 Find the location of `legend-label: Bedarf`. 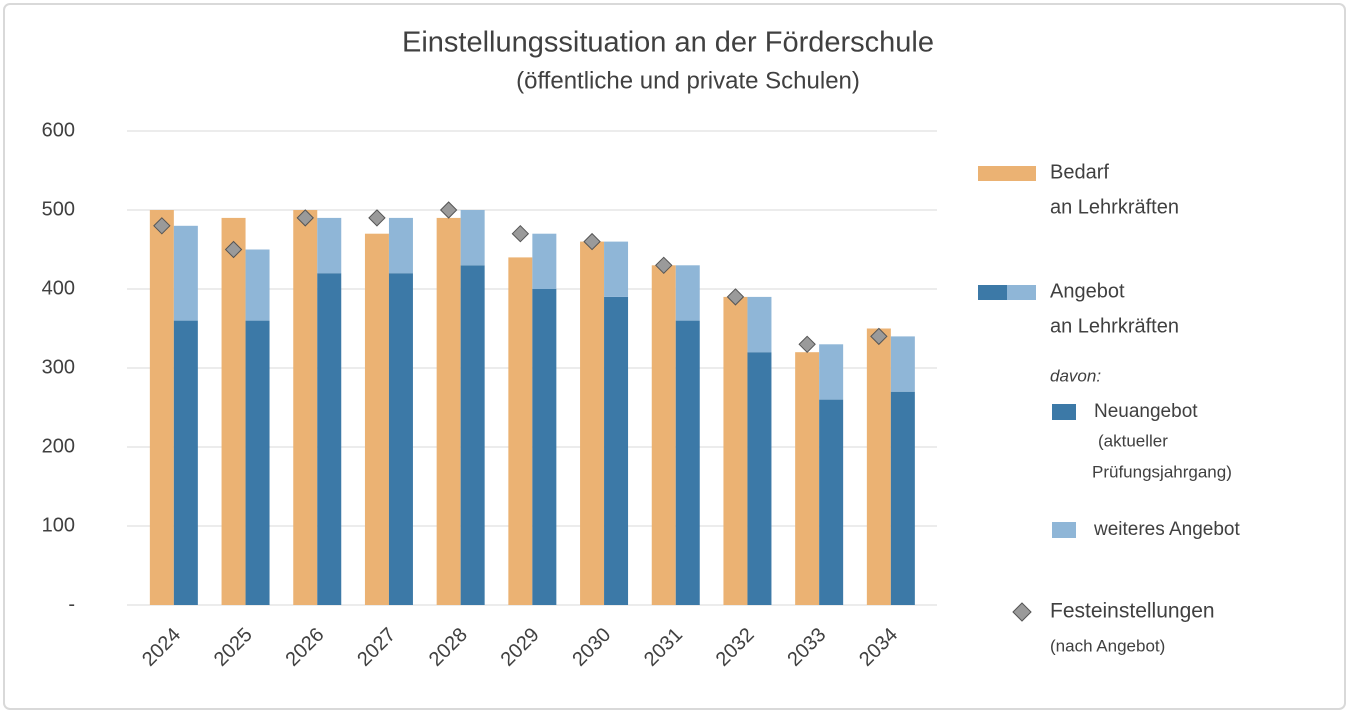

legend-label: Bedarf is located at coordinates (1079, 172).